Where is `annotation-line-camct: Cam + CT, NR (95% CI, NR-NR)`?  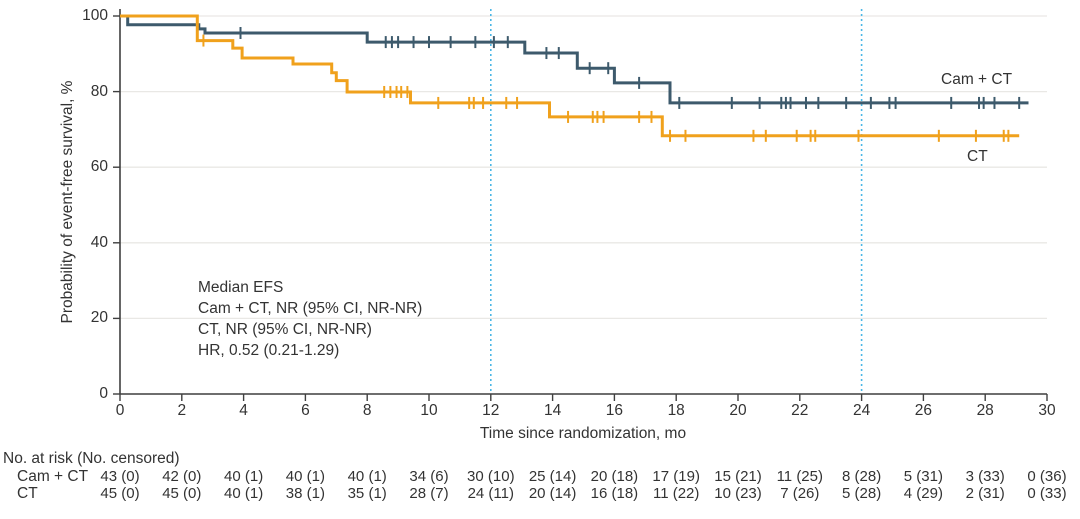 annotation-line-camct: Cam + CT, NR (95% CI, NR-NR) is located at coordinates (310, 308).